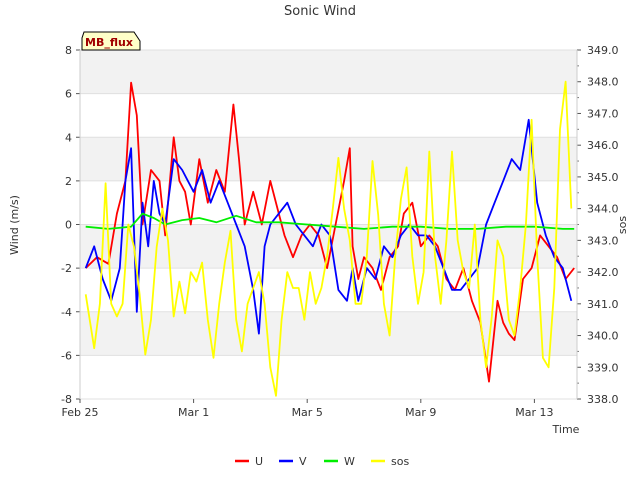 The height and width of the screenshot is (484, 640). What do you see at coordinates (66, 399) in the screenshot?
I see `y-tick-label: -8` at bounding box center [66, 399].